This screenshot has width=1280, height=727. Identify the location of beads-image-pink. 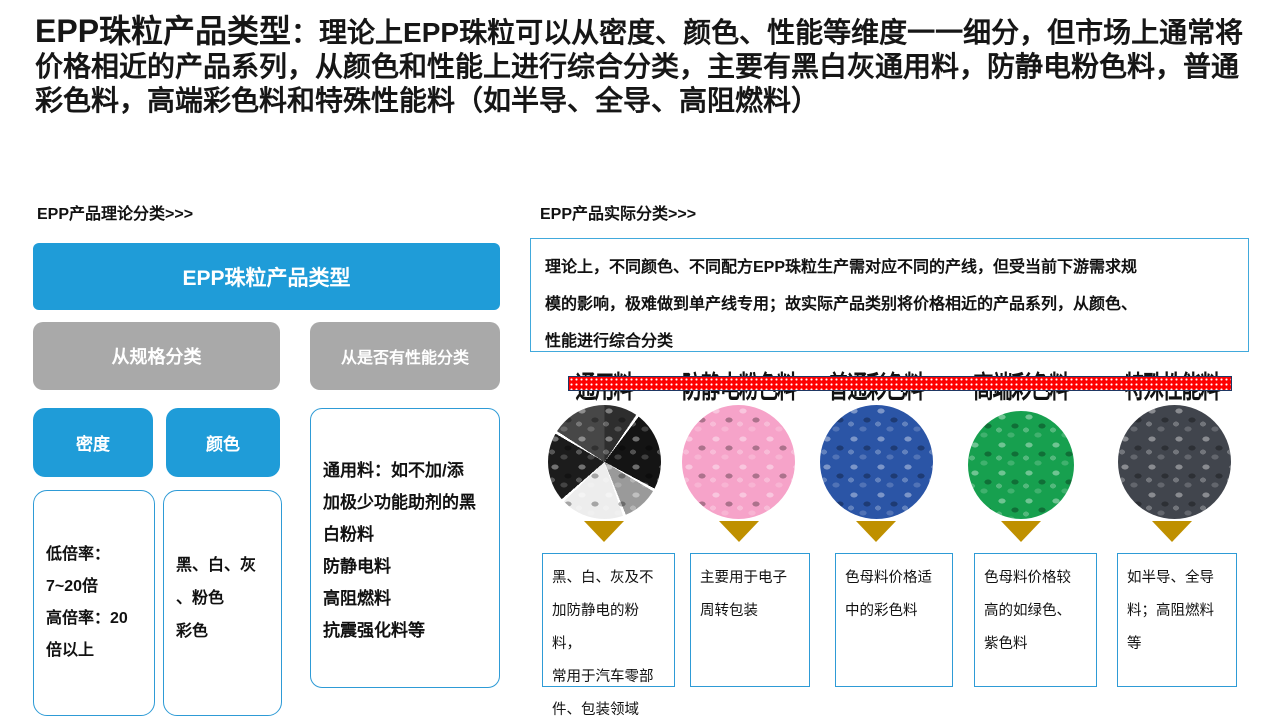
(738, 462).